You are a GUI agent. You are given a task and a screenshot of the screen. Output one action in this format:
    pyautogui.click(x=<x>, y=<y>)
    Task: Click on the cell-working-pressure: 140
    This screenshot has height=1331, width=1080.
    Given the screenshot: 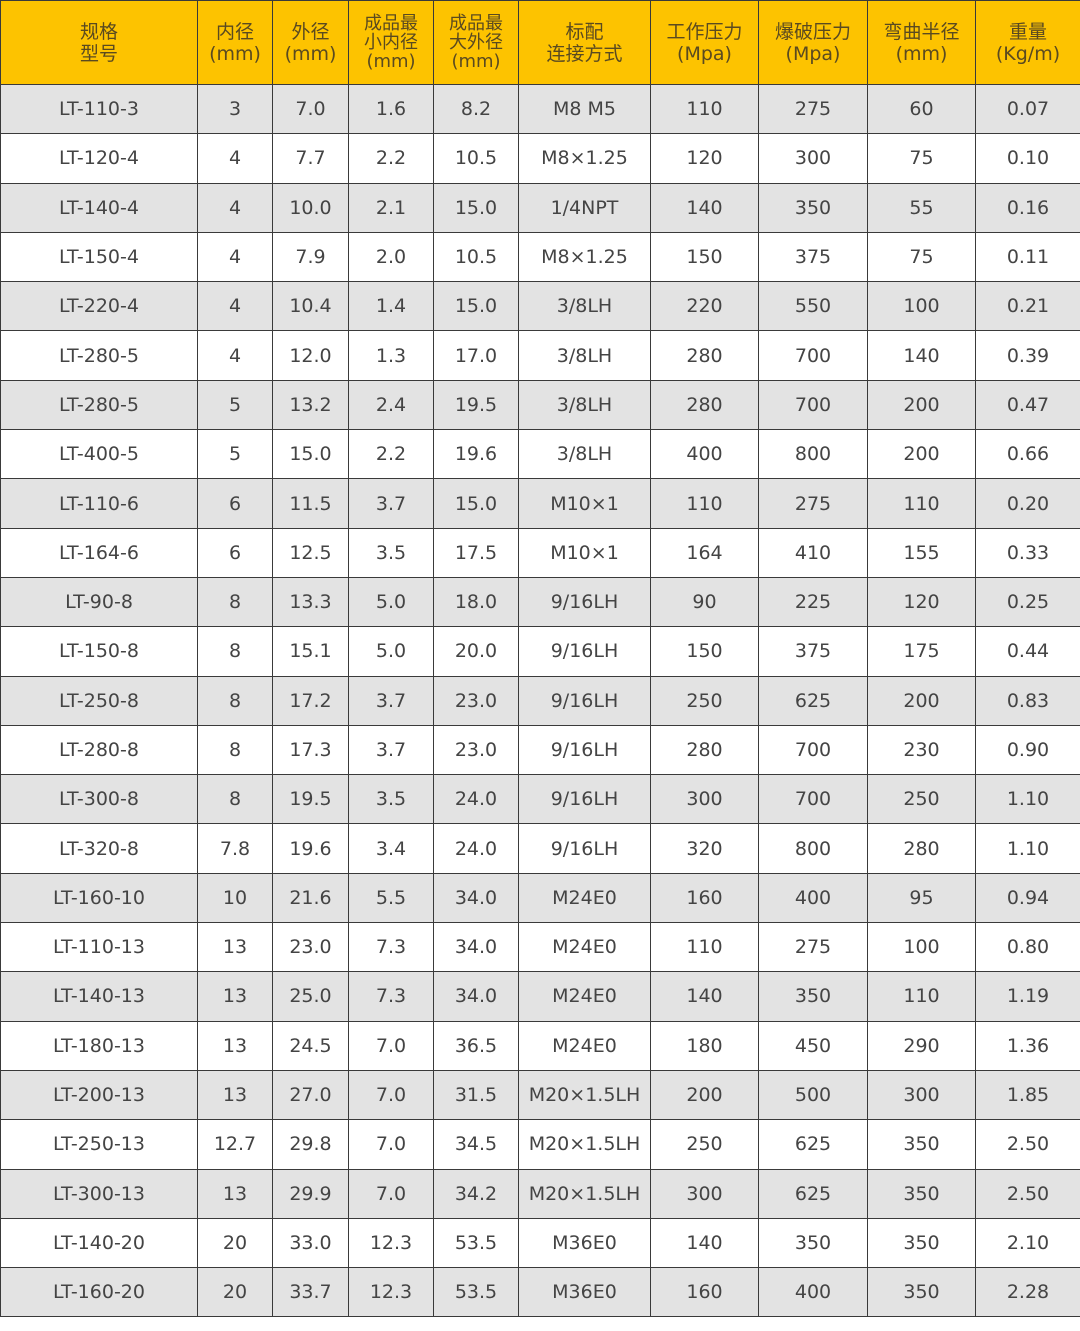 What is the action you would take?
    pyautogui.click(x=704, y=1243)
    